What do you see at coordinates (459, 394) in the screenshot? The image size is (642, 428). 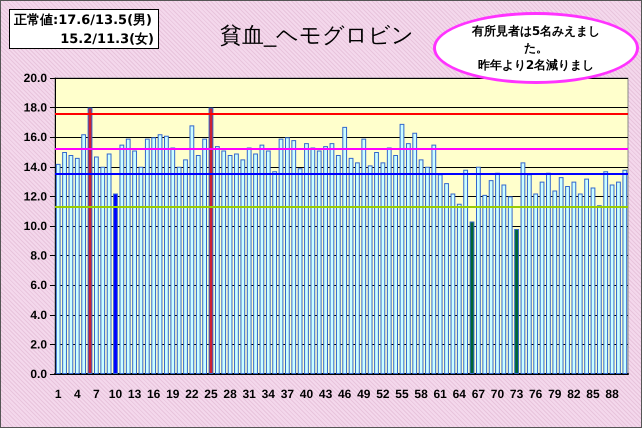 I see `x-tick-label: 64` at bounding box center [459, 394].